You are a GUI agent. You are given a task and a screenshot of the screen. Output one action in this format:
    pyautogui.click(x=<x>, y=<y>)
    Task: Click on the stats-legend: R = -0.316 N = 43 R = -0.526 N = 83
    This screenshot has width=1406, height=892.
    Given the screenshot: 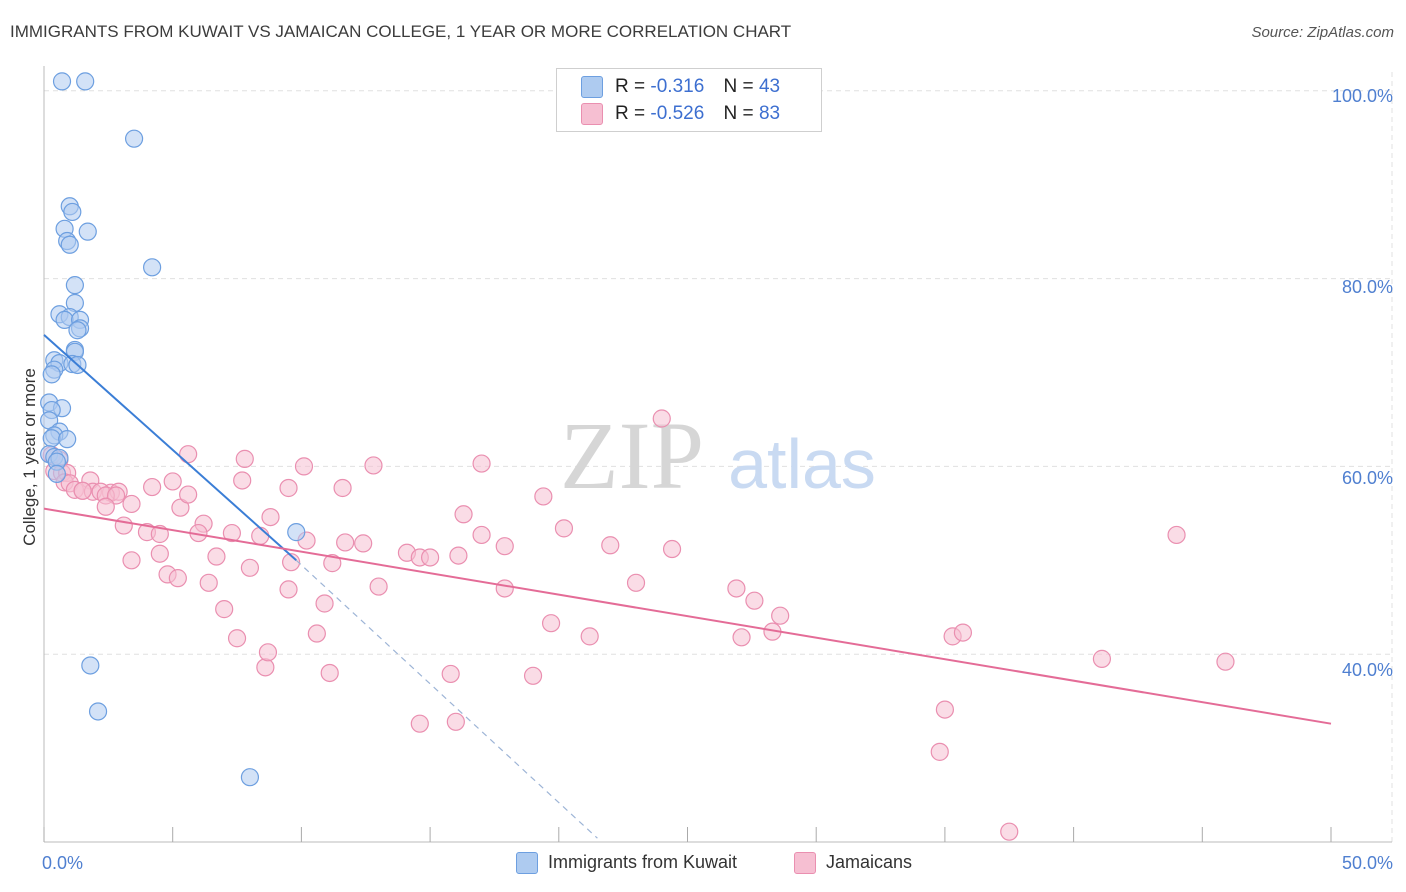 What is the action you would take?
    pyautogui.click(x=689, y=100)
    